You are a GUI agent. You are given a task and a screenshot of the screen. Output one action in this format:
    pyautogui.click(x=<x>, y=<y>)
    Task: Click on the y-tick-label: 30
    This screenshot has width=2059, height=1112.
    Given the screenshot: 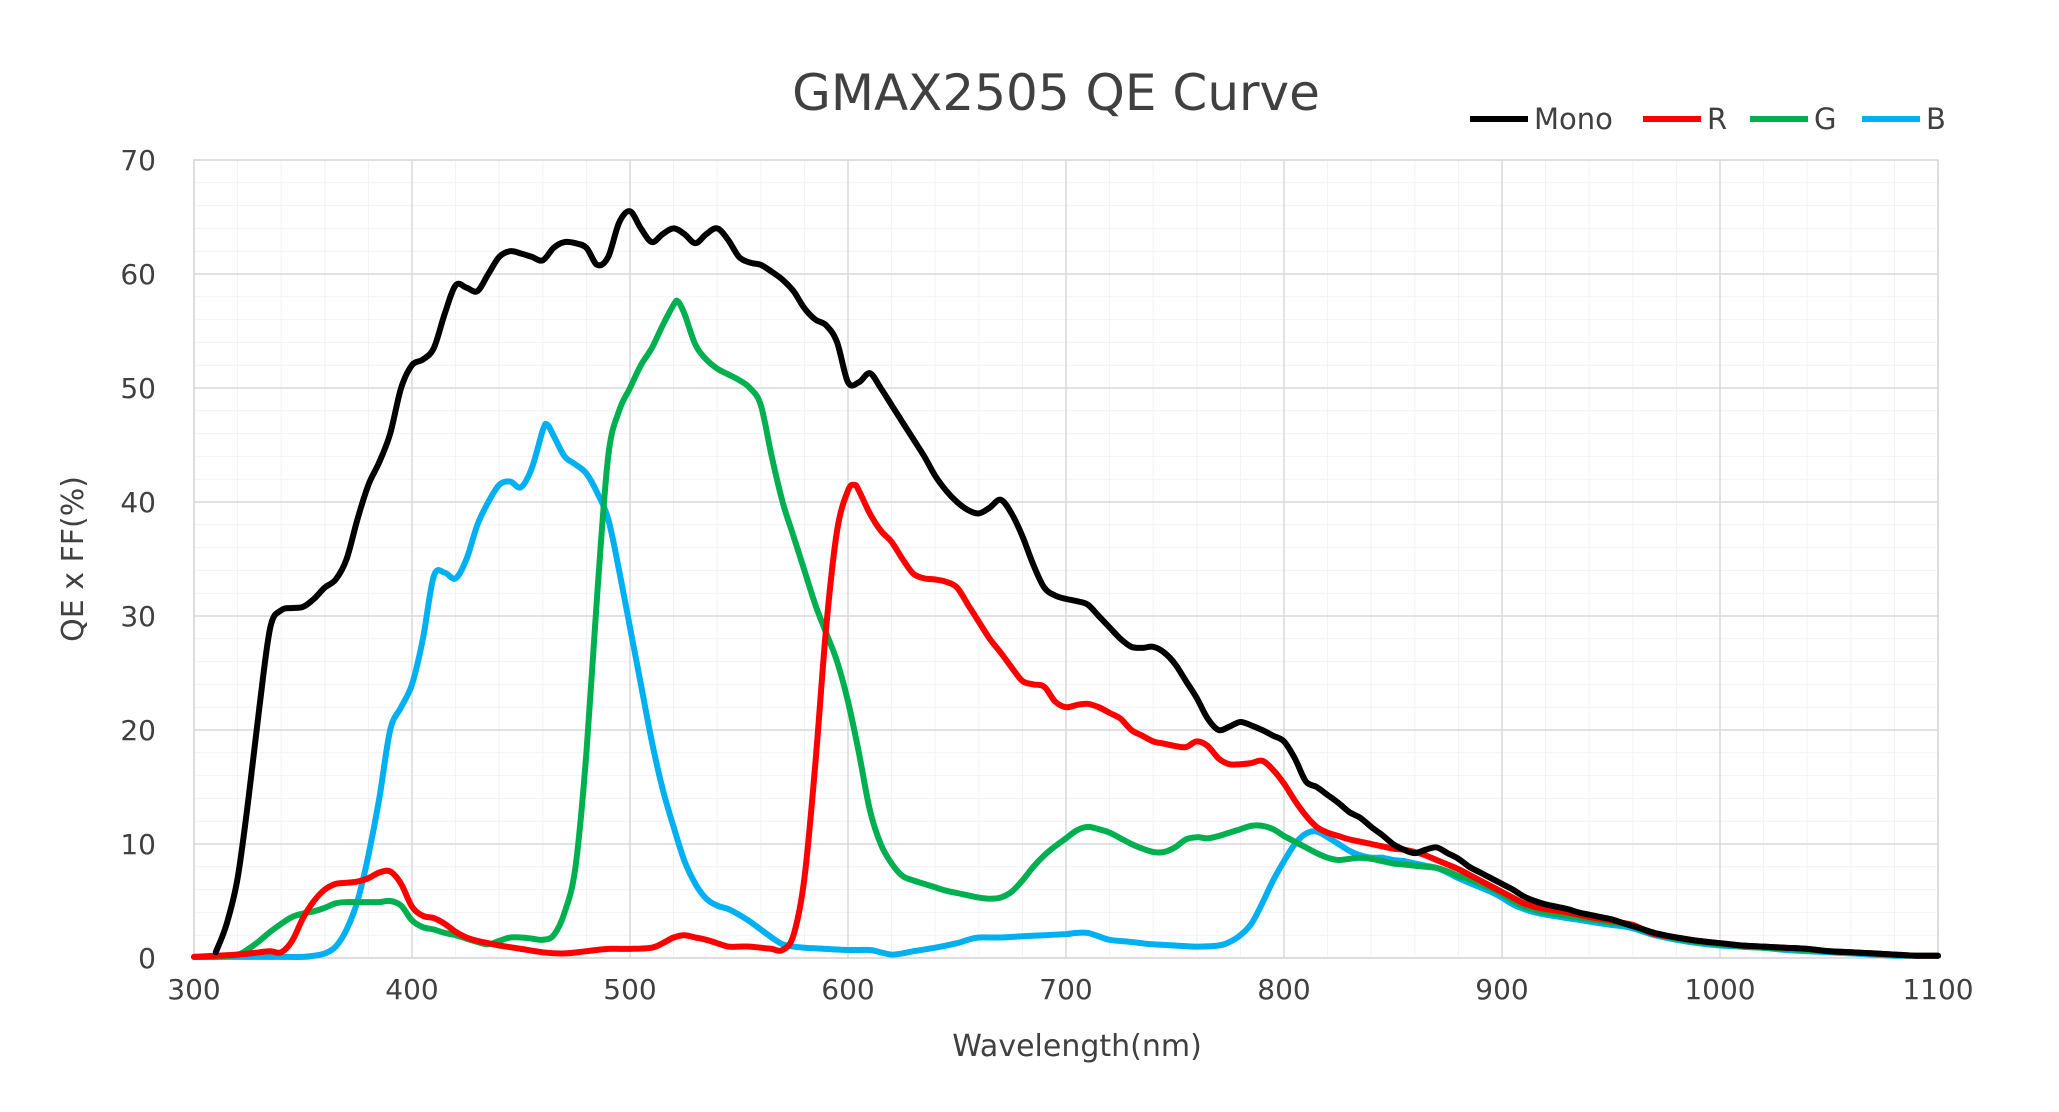 What is the action you would take?
    pyautogui.click(x=138, y=616)
    